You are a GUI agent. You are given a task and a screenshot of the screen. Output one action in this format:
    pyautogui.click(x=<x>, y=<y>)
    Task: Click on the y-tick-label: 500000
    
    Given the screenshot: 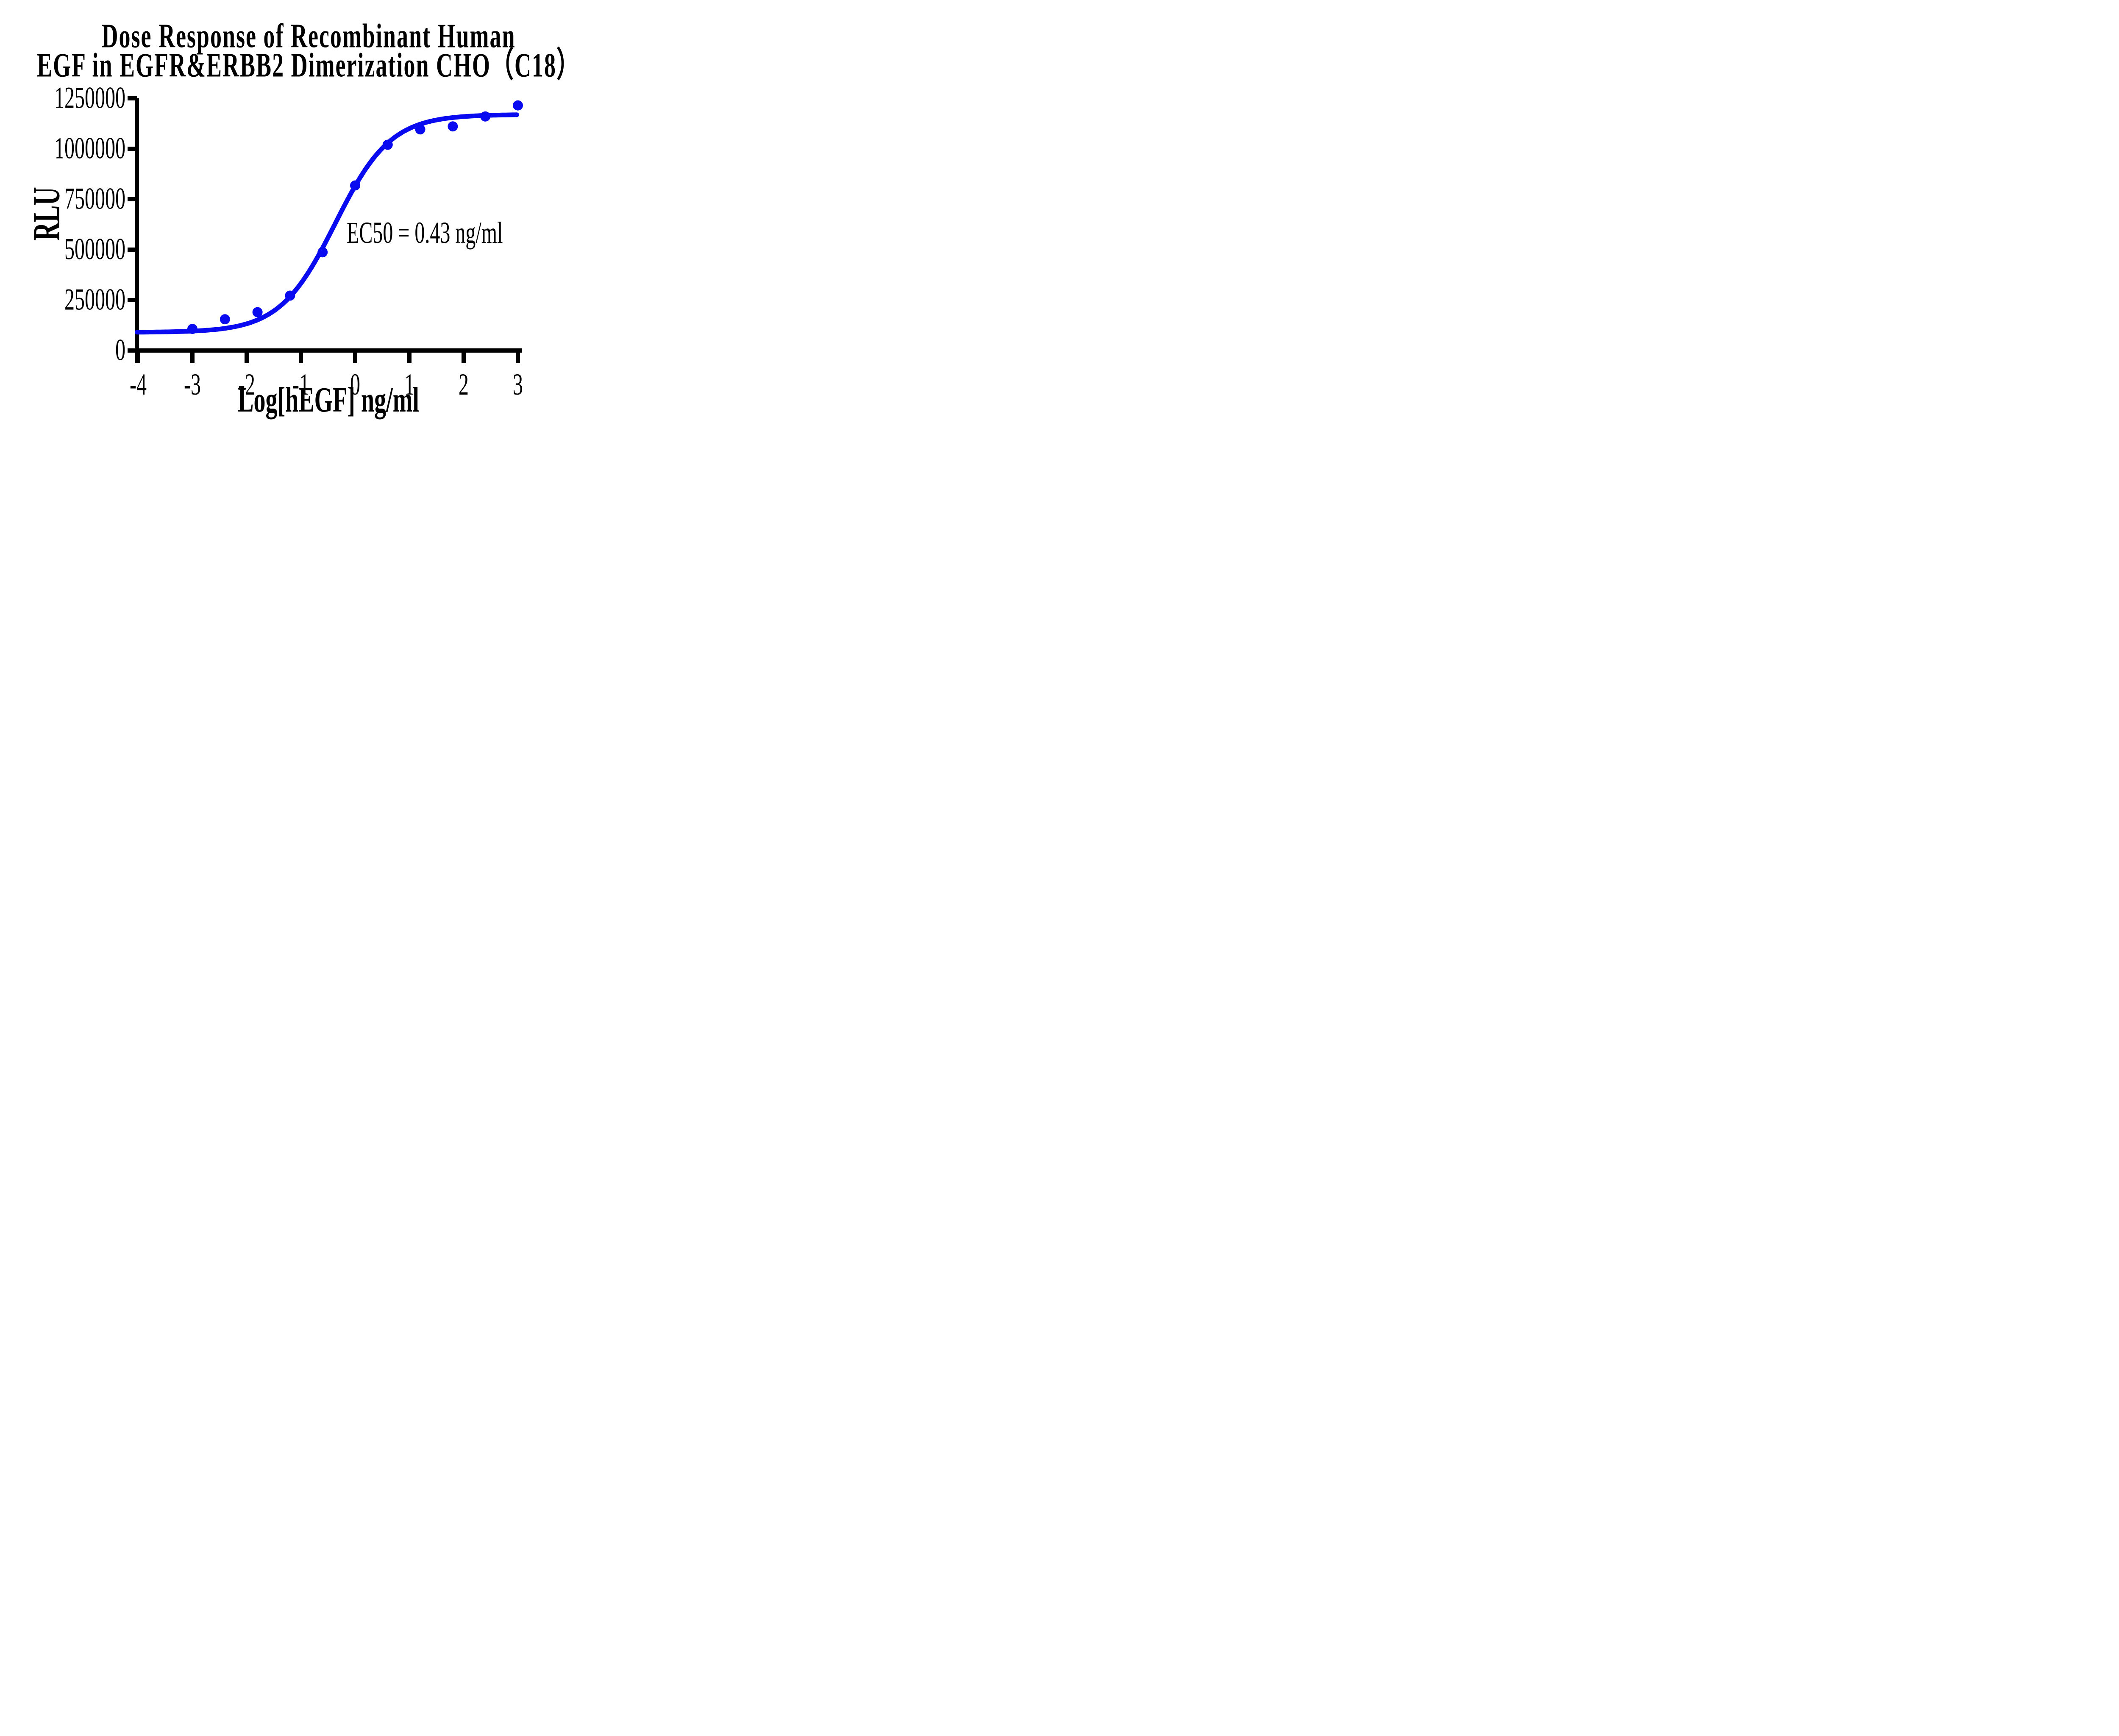 What is the action you would take?
    pyautogui.click(x=95, y=249)
    